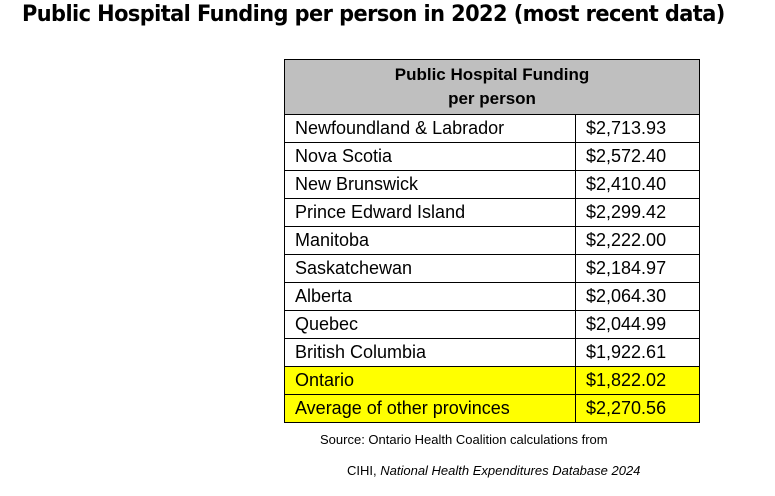 Image resolution: width=775 pixels, height=496 pixels. What do you see at coordinates (430, 184) in the screenshot?
I see `province-cell: New Brunswick` at bounding box center [430, 184].